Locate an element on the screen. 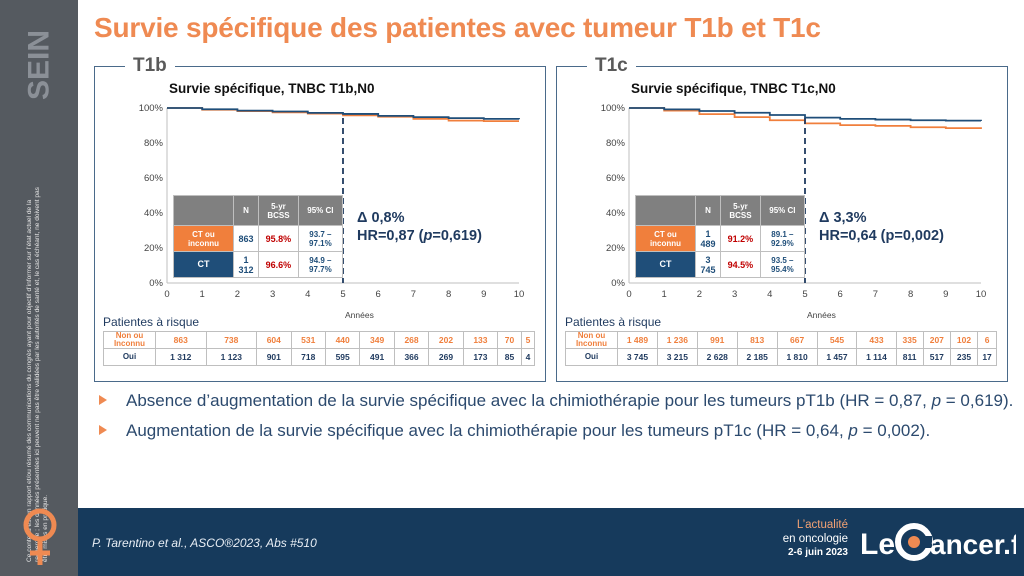  risk-cell: 5 is located at coordinates (528, 340).